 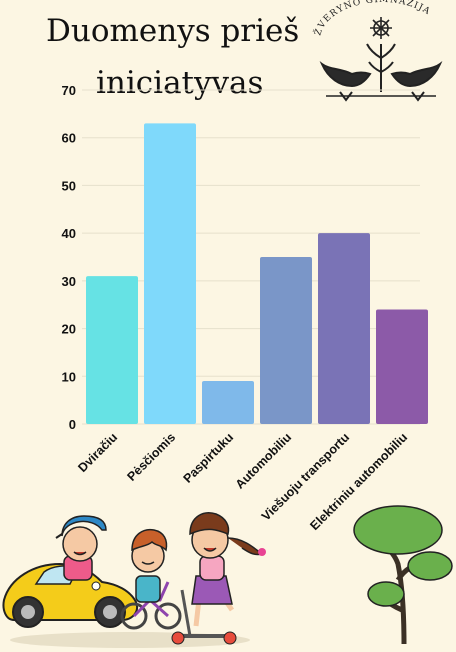 What do you see at coordinates (180, 83) in the screenshot?
I see `chart-title-line2: iniciatyvas` at bounding box center [180, 83].